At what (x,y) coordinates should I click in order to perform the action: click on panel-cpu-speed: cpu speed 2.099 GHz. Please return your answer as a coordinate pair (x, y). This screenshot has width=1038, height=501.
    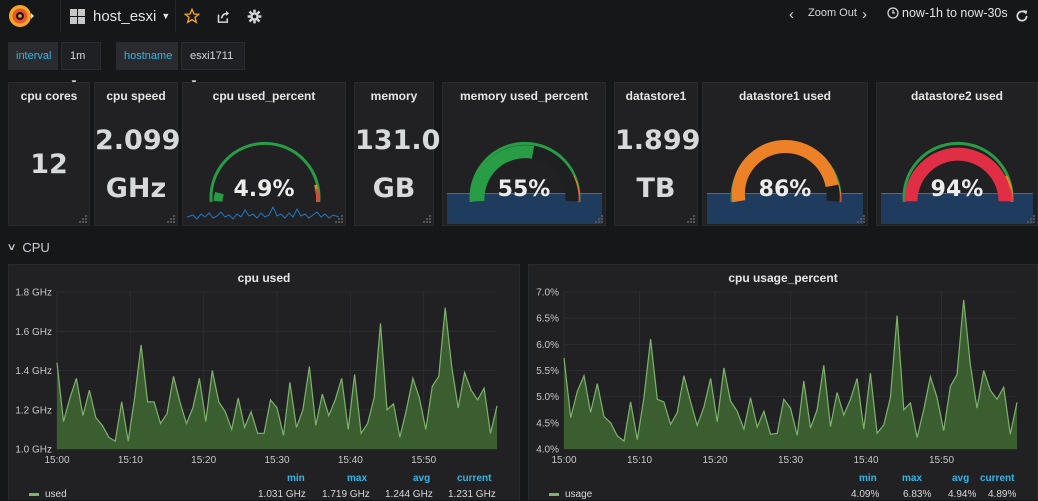
    Looking at the image, I should click on (137, 154).